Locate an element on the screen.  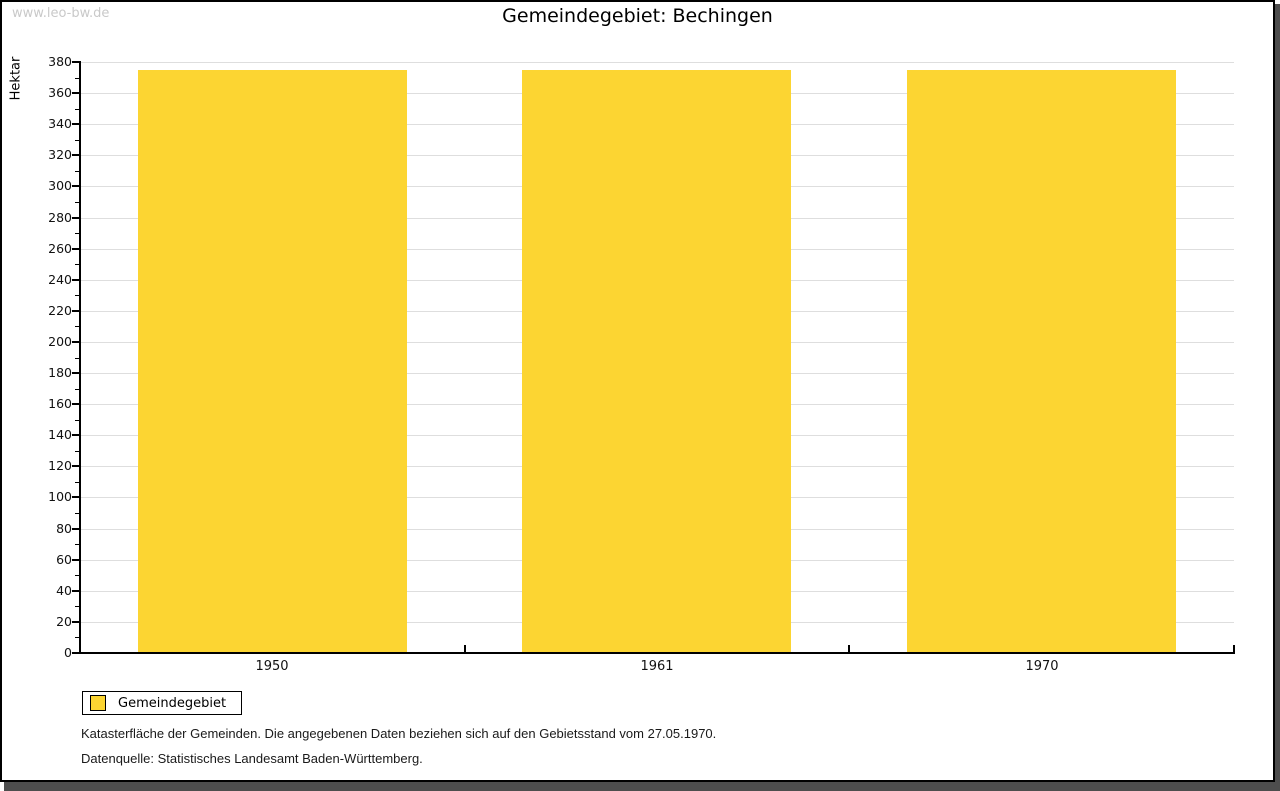
y-tick-label: 160 is located at coordinates (60, 403).